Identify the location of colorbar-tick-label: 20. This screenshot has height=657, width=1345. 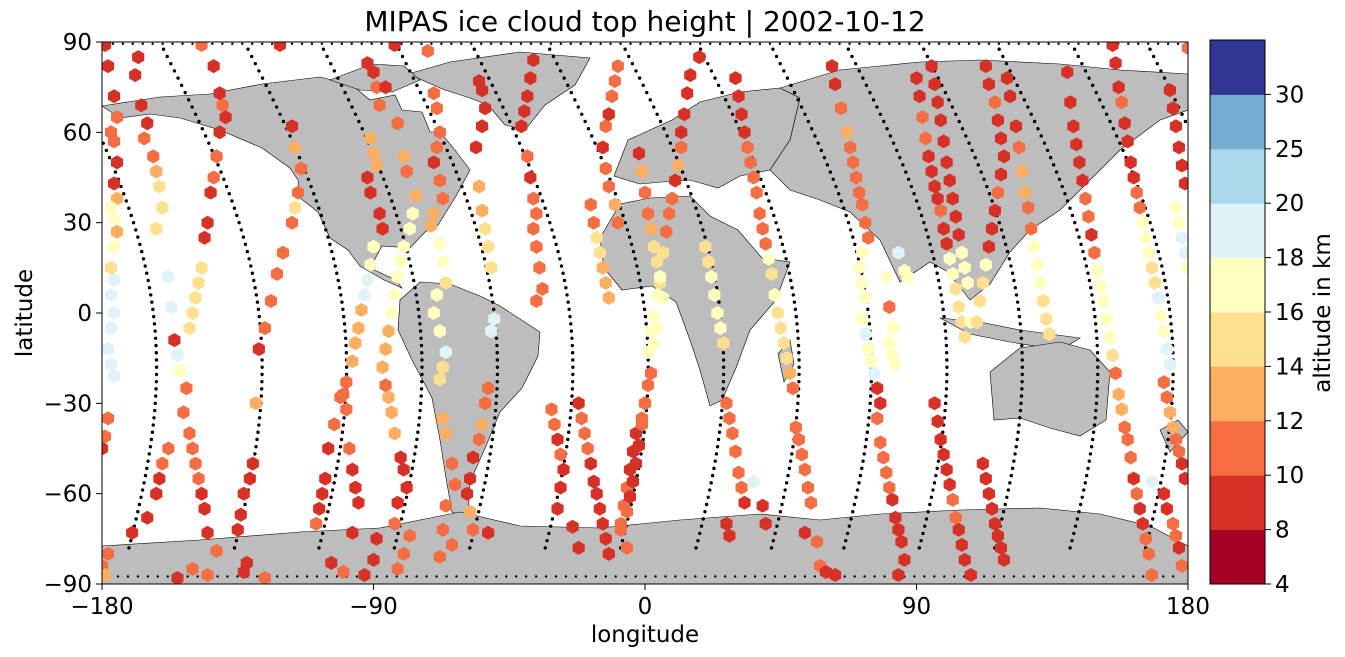
(1289, 204).